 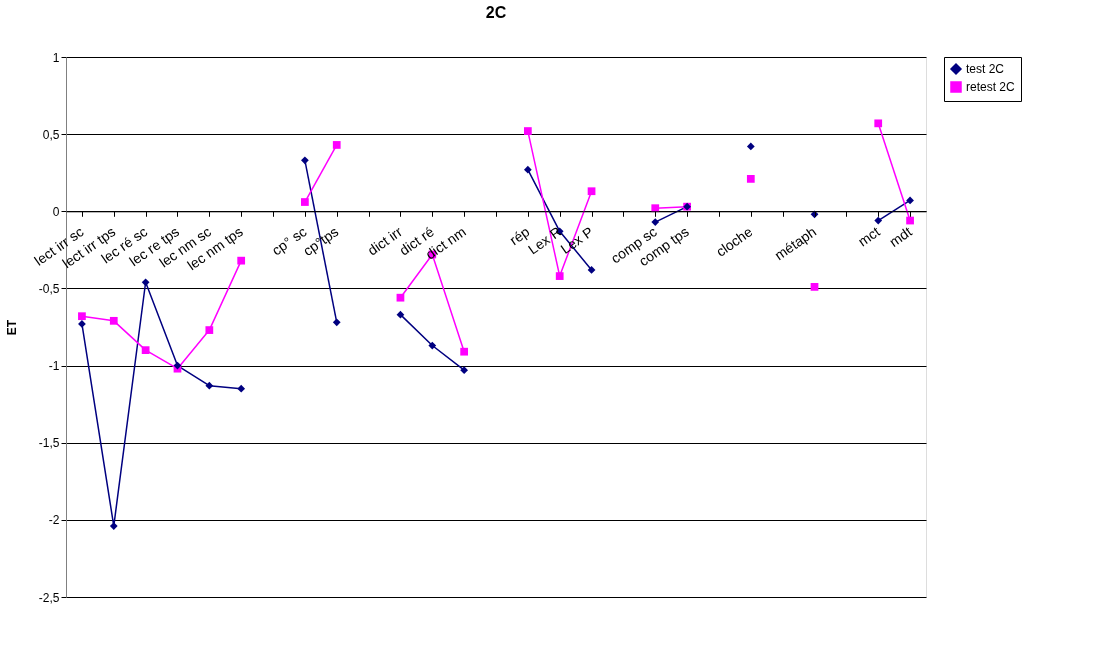 I want to click on x-tick-label: mdt, so click(x=900, y=236).